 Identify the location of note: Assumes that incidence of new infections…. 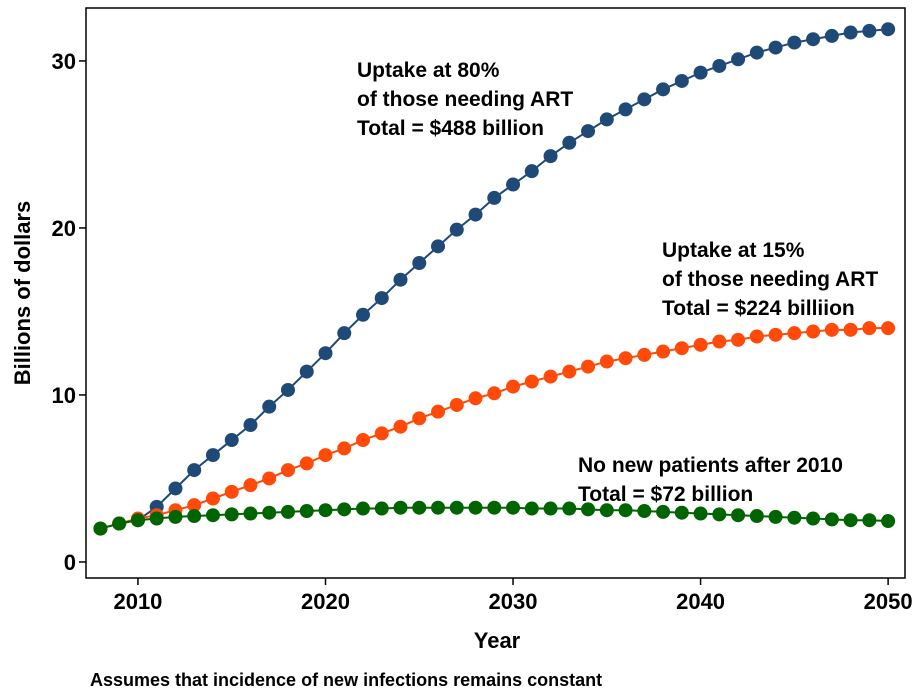
(346, 680).